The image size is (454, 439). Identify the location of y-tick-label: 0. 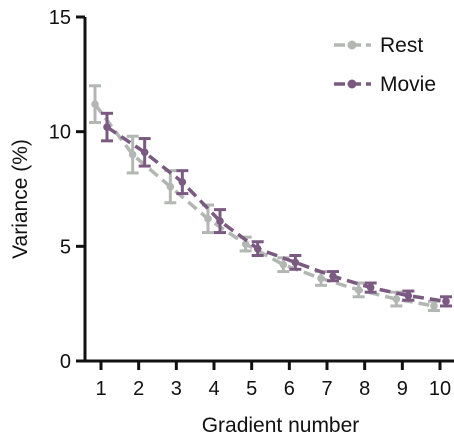
(65, 362).